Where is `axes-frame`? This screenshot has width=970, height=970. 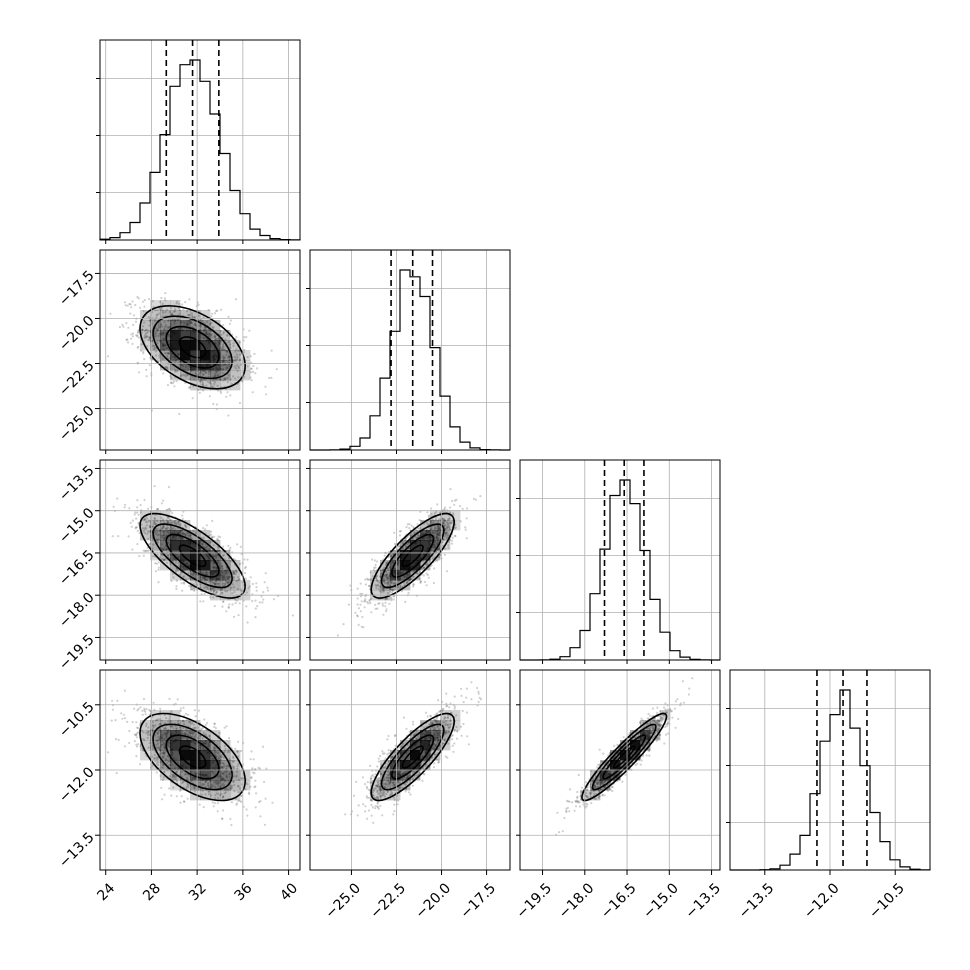
axes-frame is located at coordinates (410, 560).